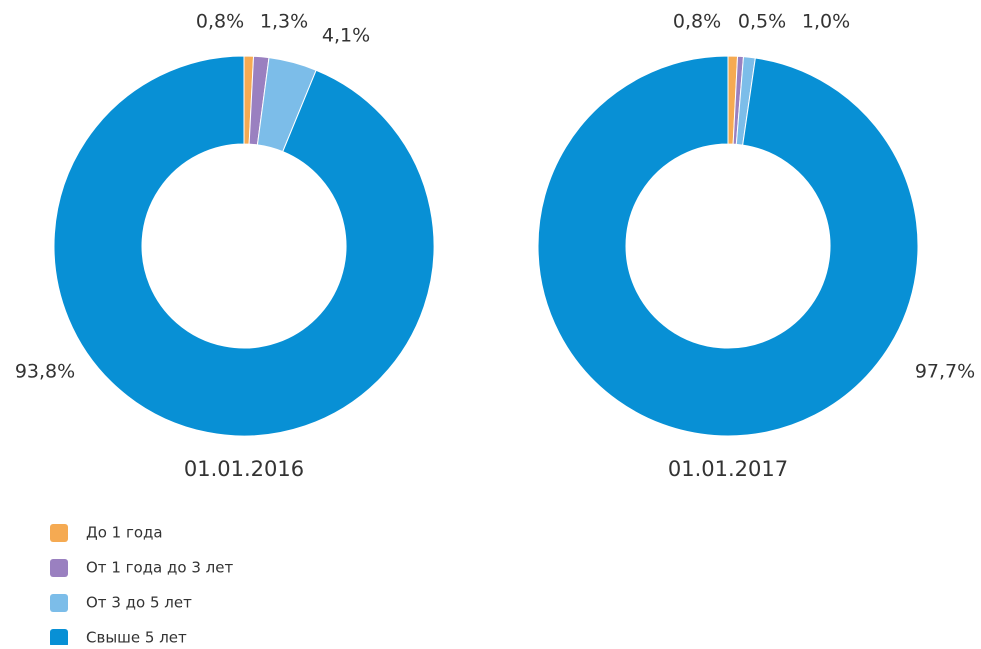  What do you see at coordinates (728, 469) in the screenshot?
I see `chart-title: 01.01.2017` at bounding box center [728, 469].